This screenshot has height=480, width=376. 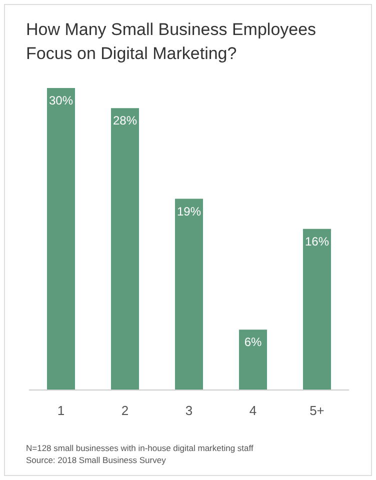 What do you see at coordinates (96, 460) in the screenshot?
I see `source-note: Source: 2018 Small Business Survey` at bounding box center [96, 460].